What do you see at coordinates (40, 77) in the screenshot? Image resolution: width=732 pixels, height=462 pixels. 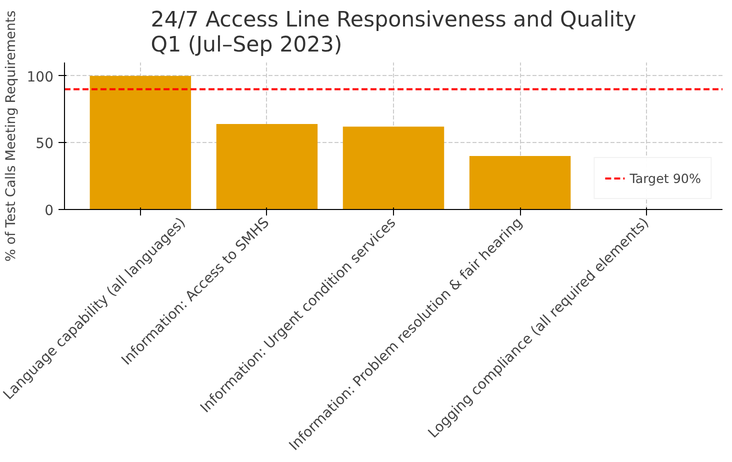 I see `y-tick-label: 100` at bounding box center [40, 77].